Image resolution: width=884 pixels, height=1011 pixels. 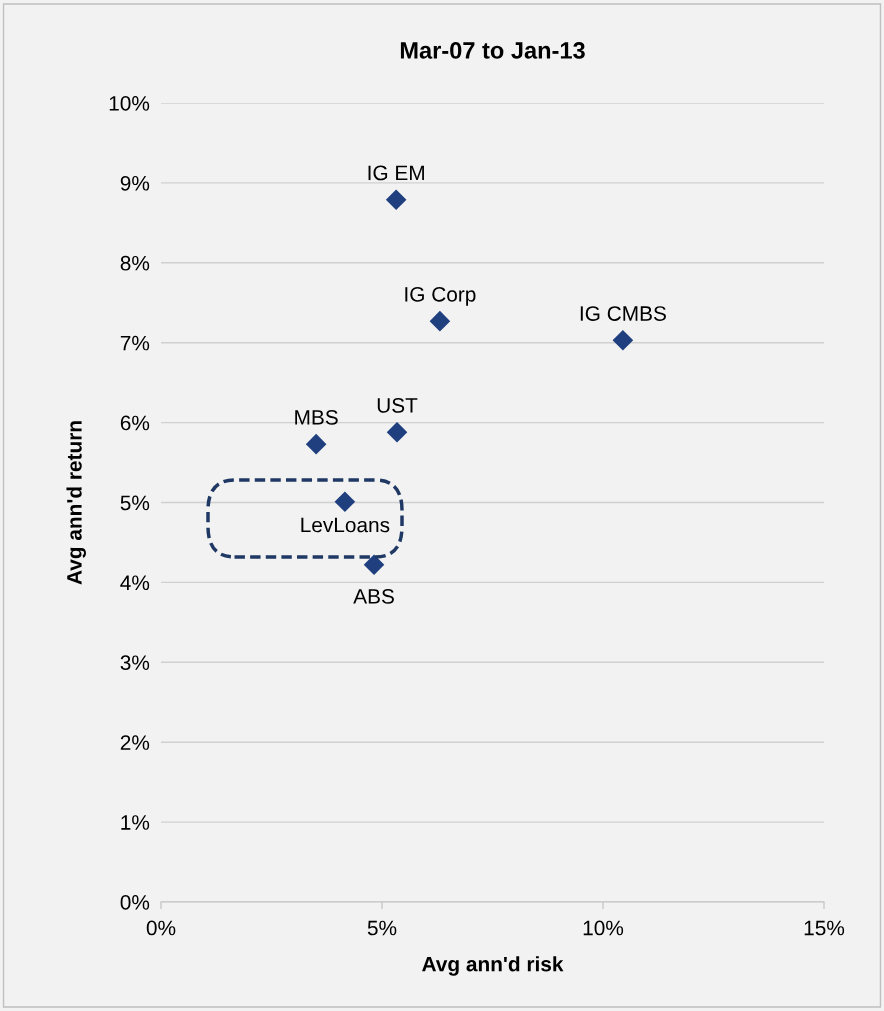 What do you see at coordinates (135, 343) in the screenshot?
I see `y-tick-label: 7%` at bounding box center [135, 343].